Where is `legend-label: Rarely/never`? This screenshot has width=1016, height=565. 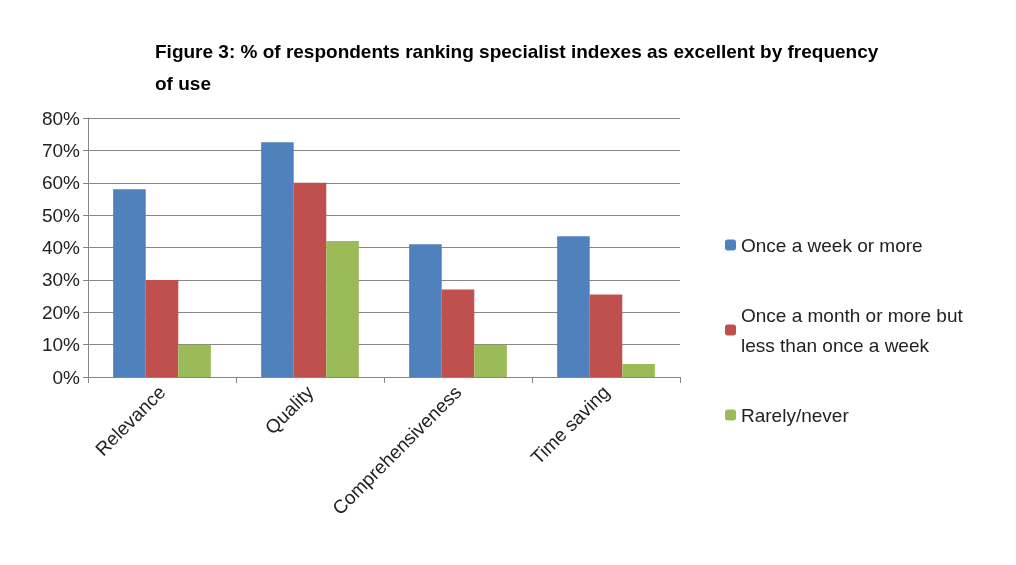
legend-label: Rarely/never is located at coordinates (795, 415).